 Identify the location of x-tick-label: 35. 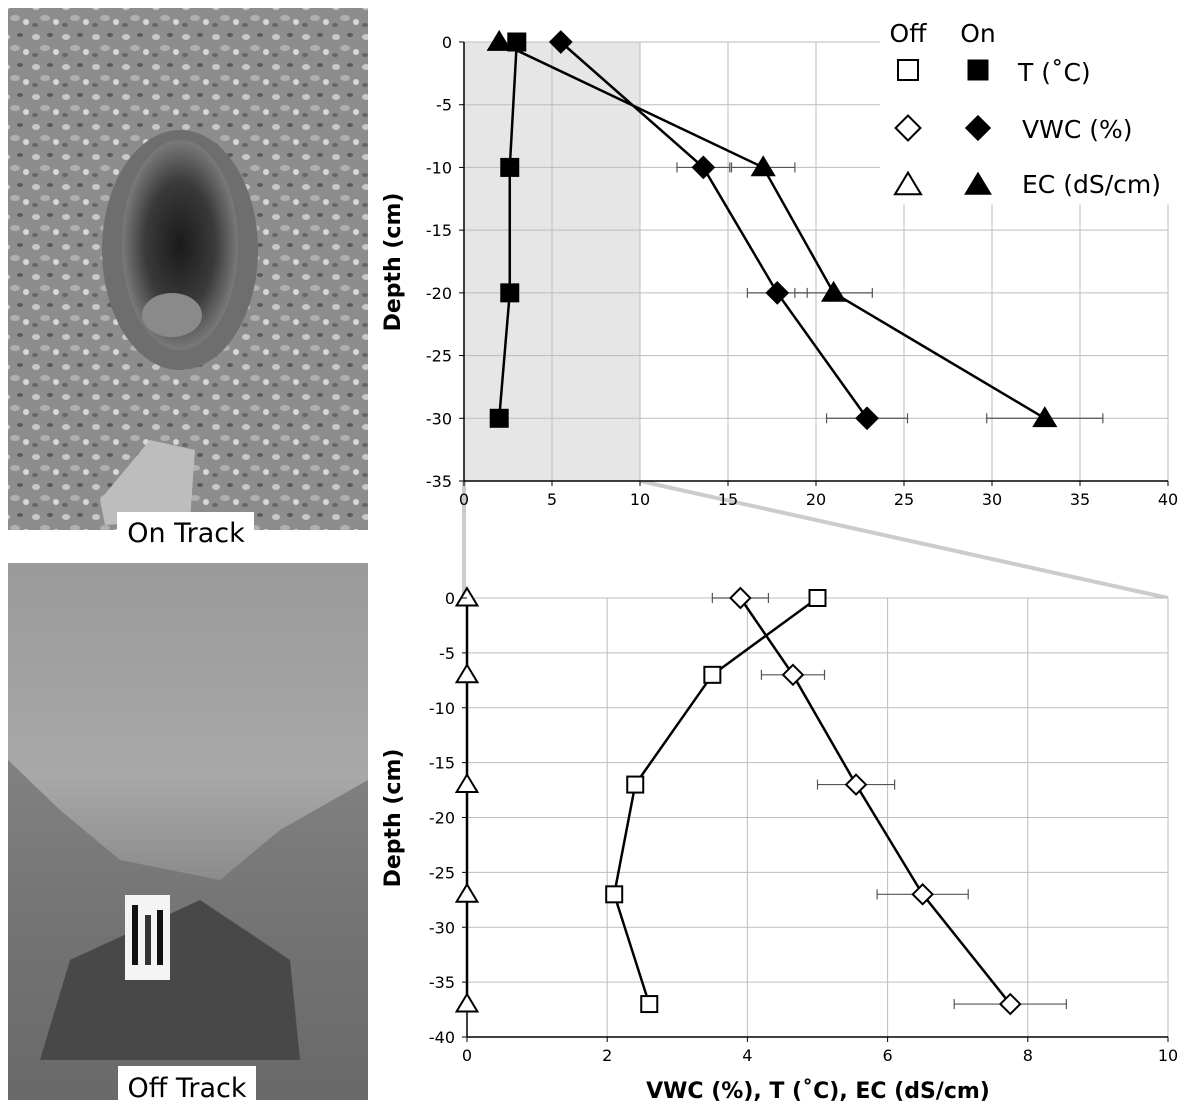
(1080, 499).